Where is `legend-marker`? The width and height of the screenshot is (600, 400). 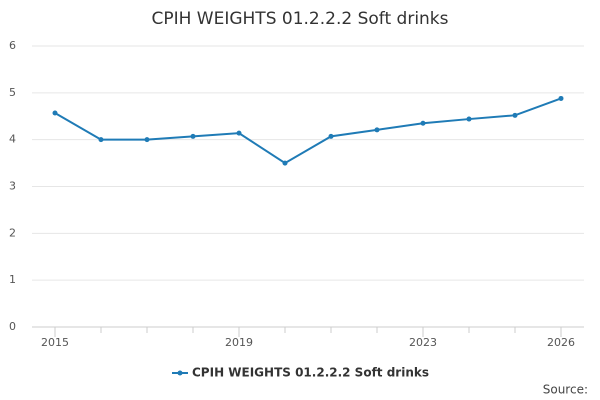
legend-marker is located at coordinates (180, 373).